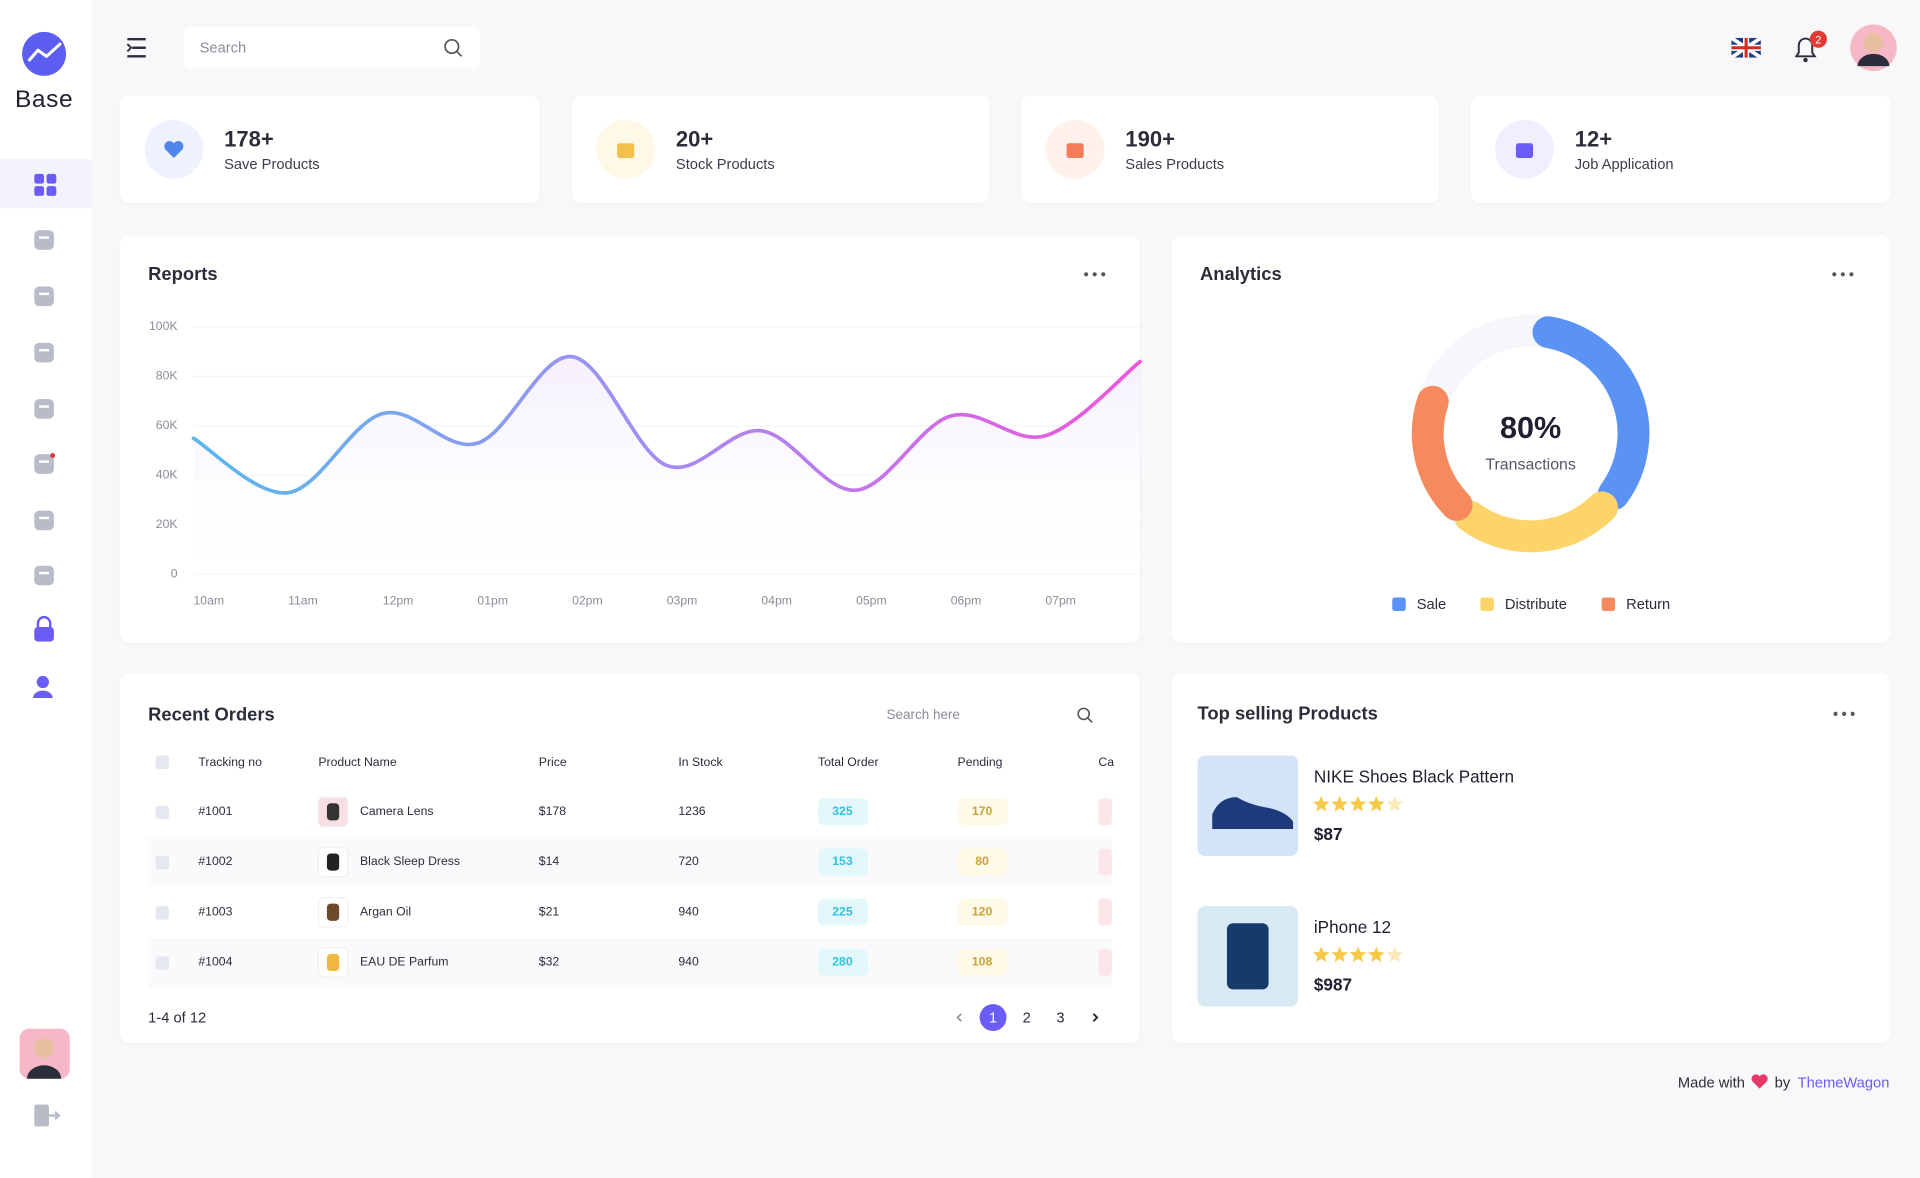  Describe the element at coordinates (167, 475) in the screenshot. I see `y-tick-label: 40K` at that location.